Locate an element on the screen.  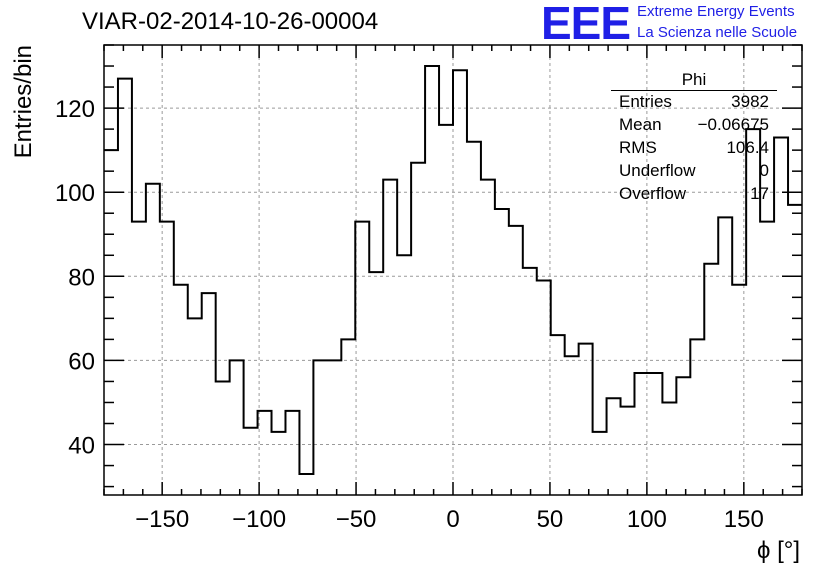
stats-value: 3982 is located at coordinates (750, 101).